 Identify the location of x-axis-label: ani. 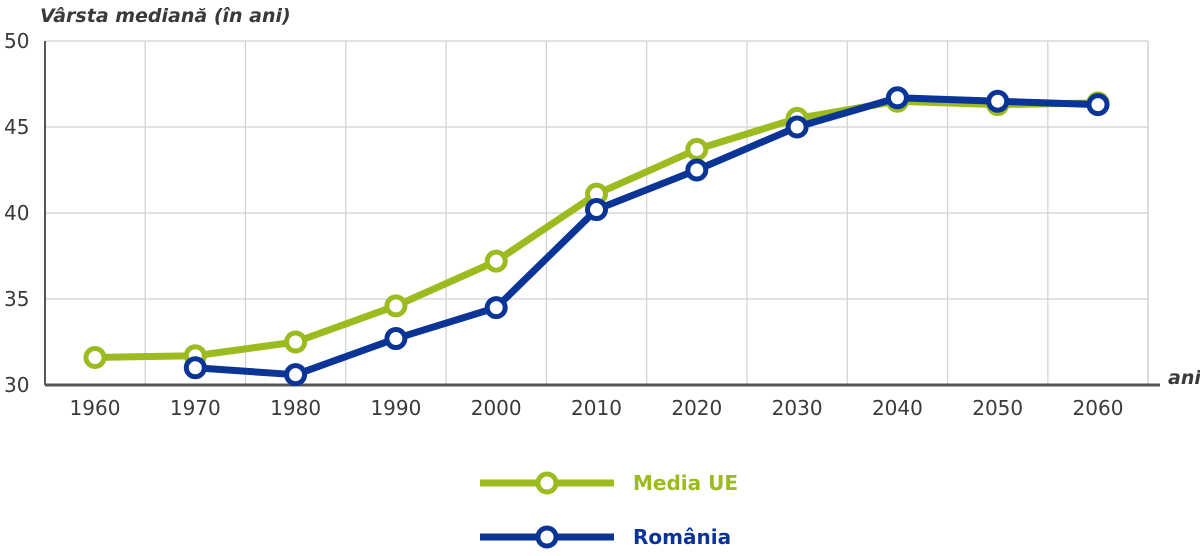
(1184, 378).